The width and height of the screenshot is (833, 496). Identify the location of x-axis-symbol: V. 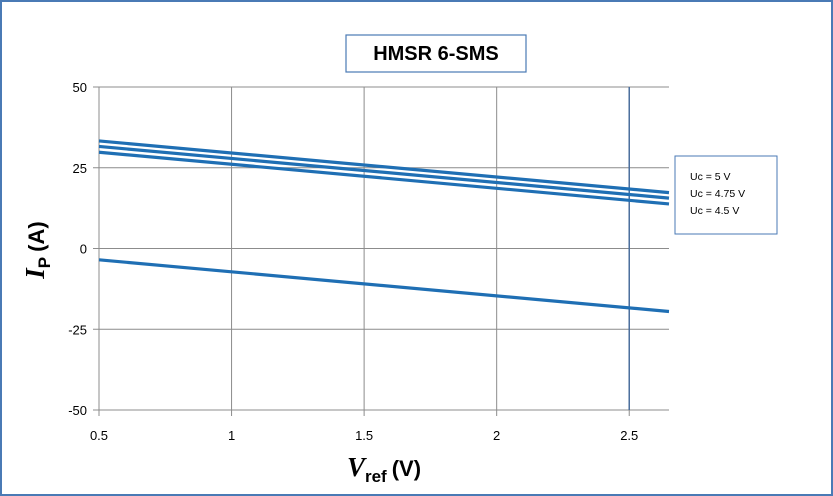
(357, 467).